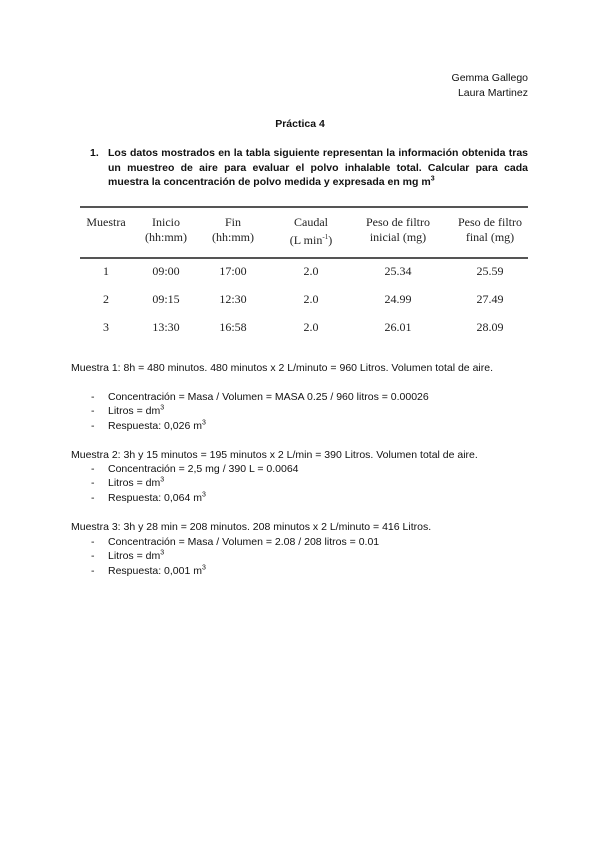  Describe the element at coordinates (490, 299) in the screenshot. I see `table-cell: 27.49` at that location.